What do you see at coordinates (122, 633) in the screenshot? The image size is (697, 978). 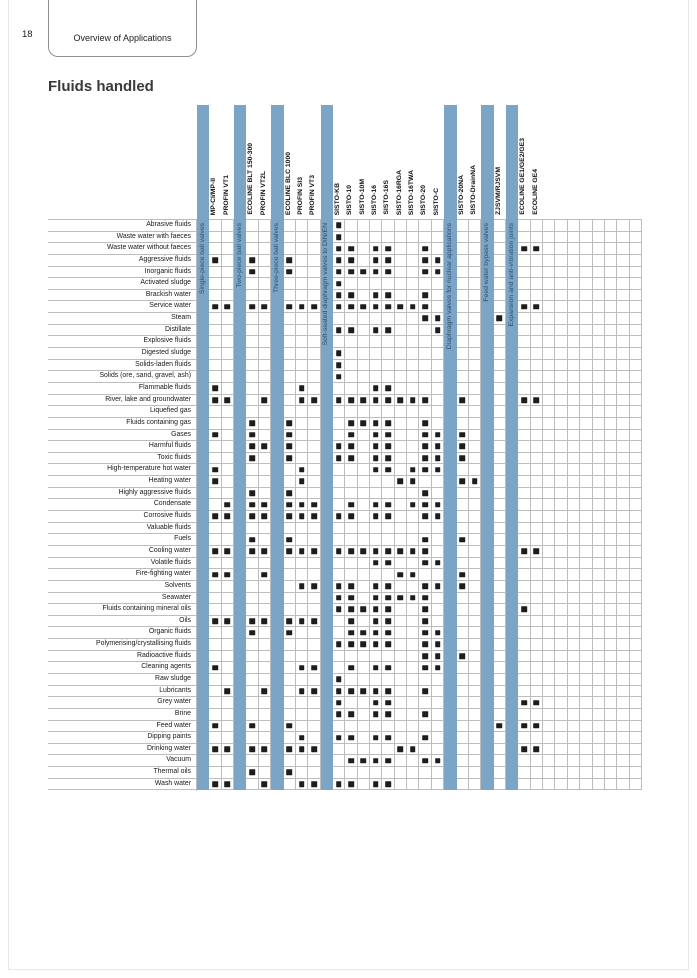 I see `row-label: Organic fluids` at bounding box center [122, 633].